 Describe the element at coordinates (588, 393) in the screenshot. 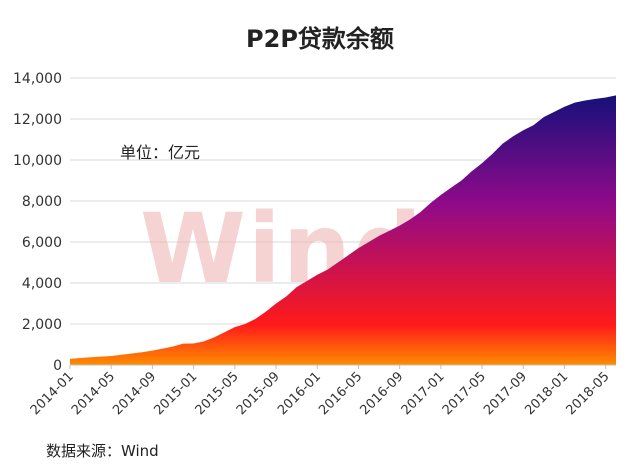

I see `x-tick-label: 2018-05` at that location.